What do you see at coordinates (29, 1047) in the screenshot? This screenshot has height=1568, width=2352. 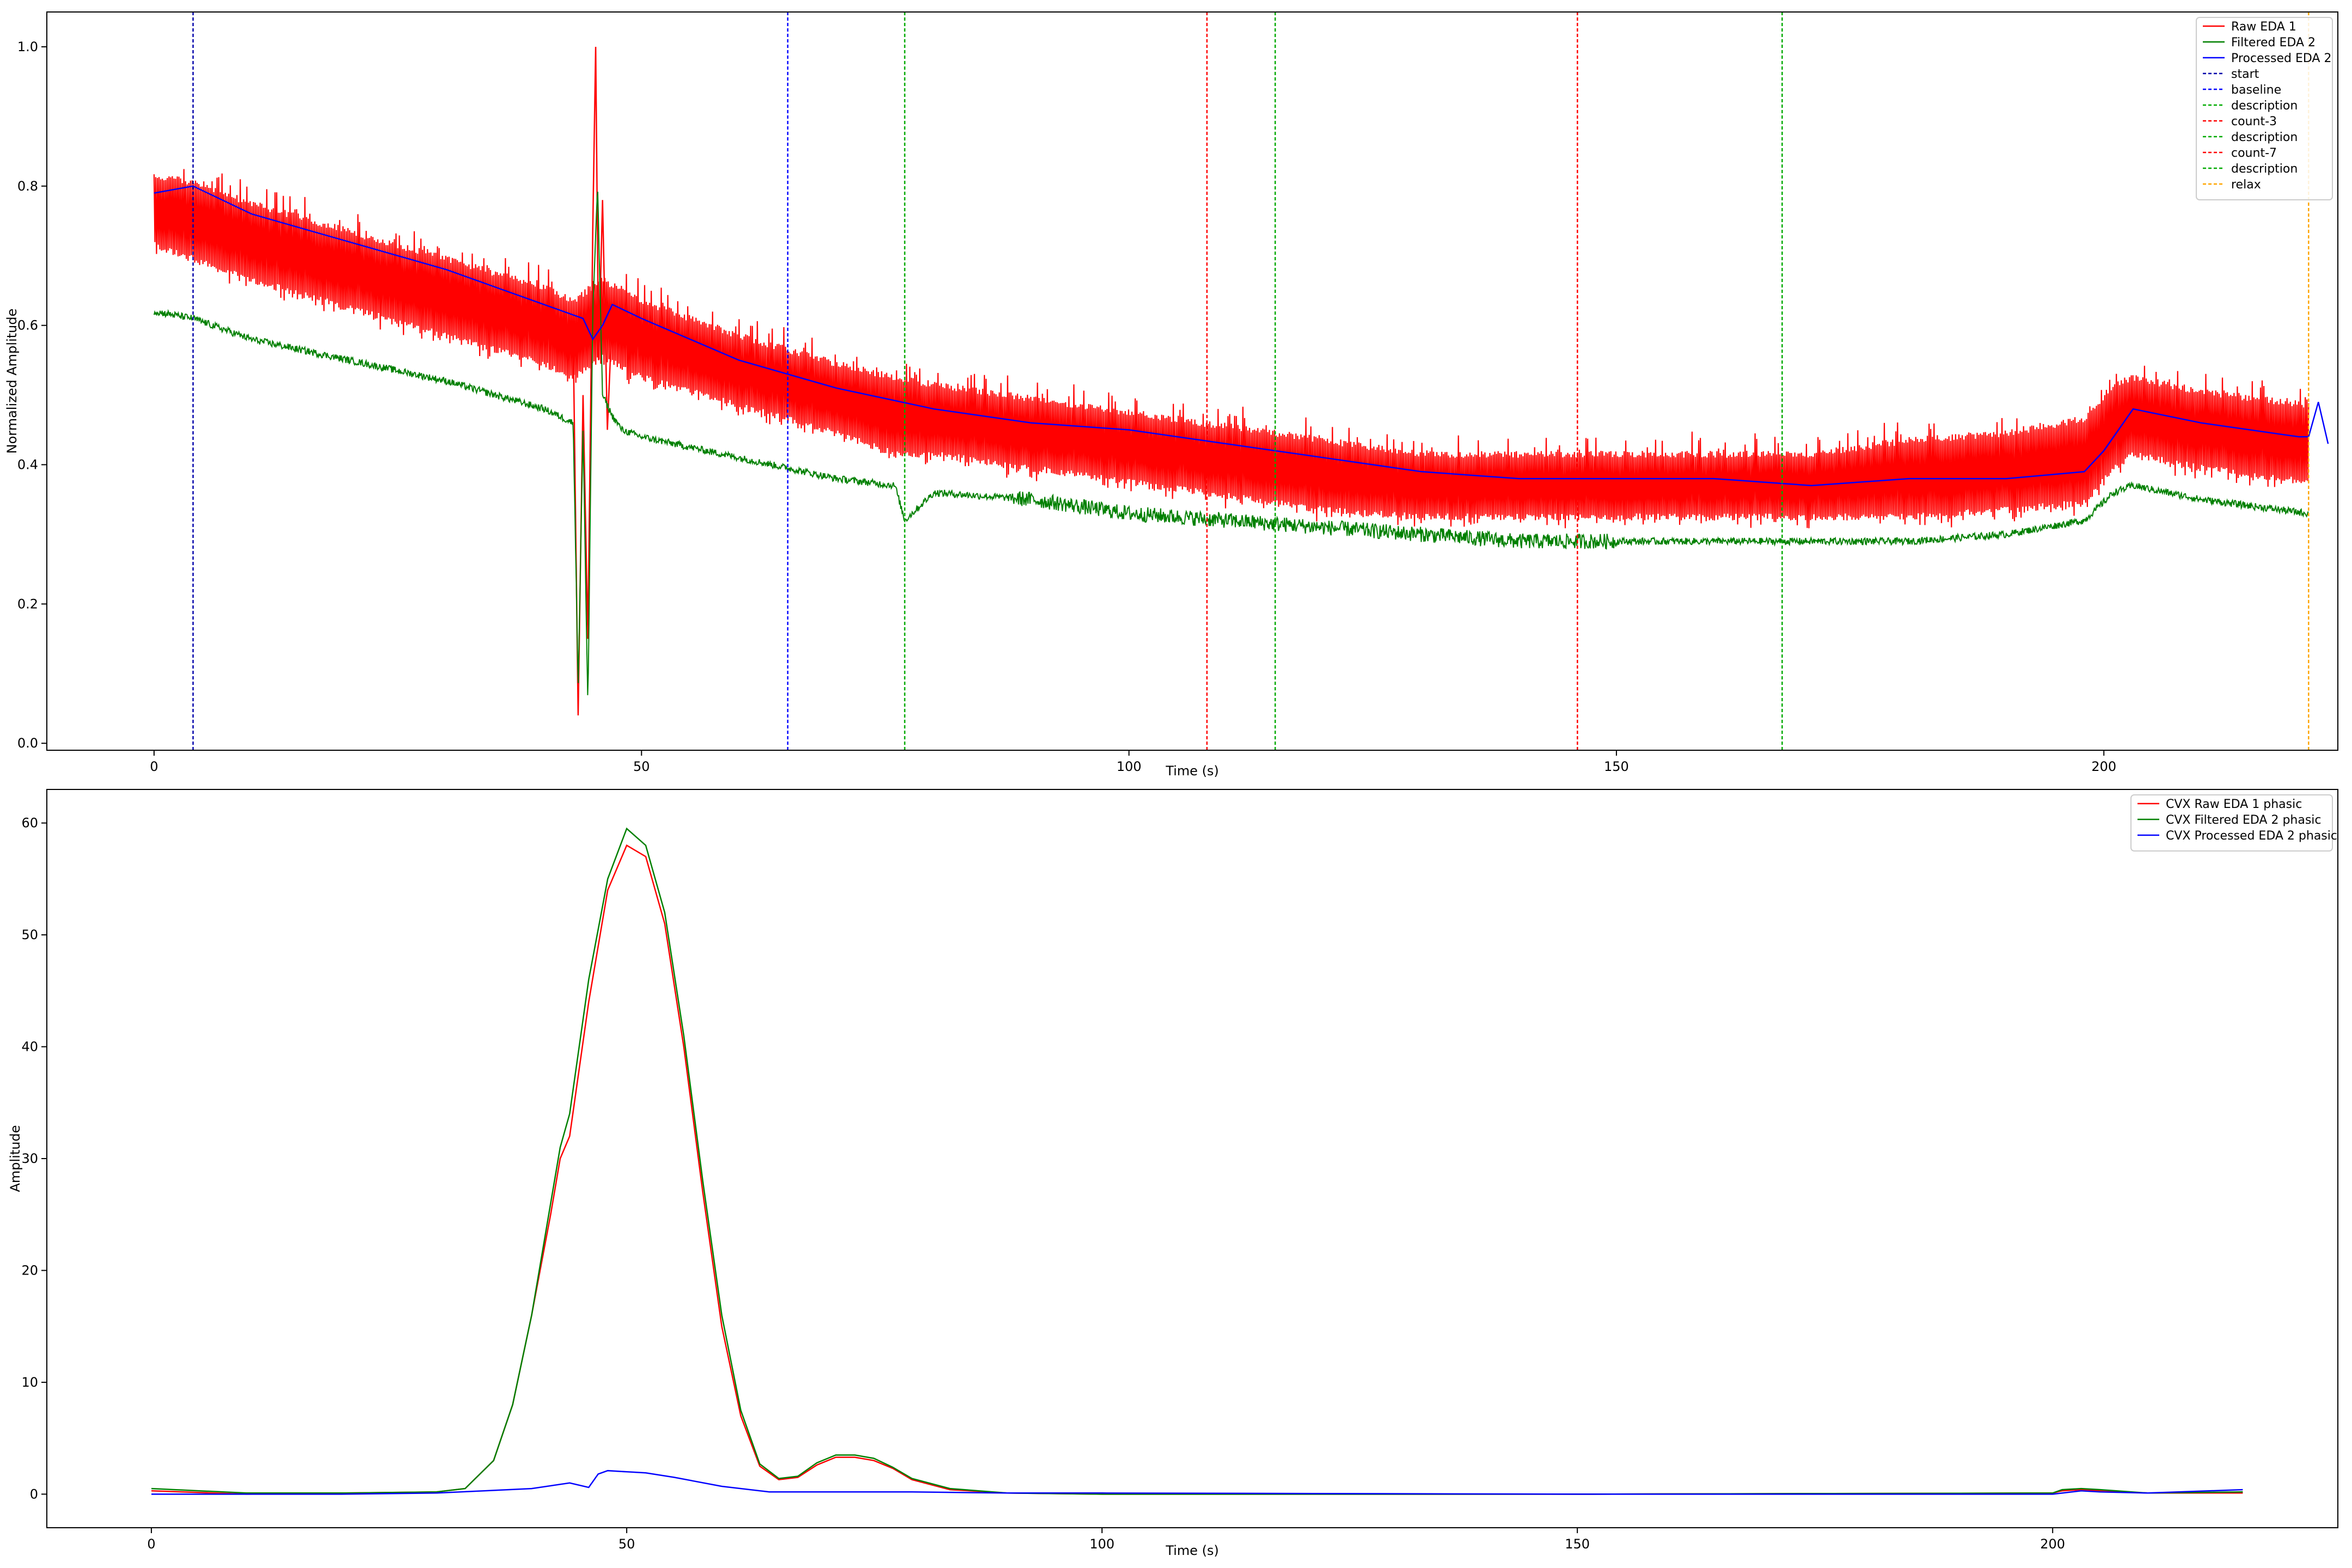 I see `y-tick-label: 40` at bounding box center [29, 1047].